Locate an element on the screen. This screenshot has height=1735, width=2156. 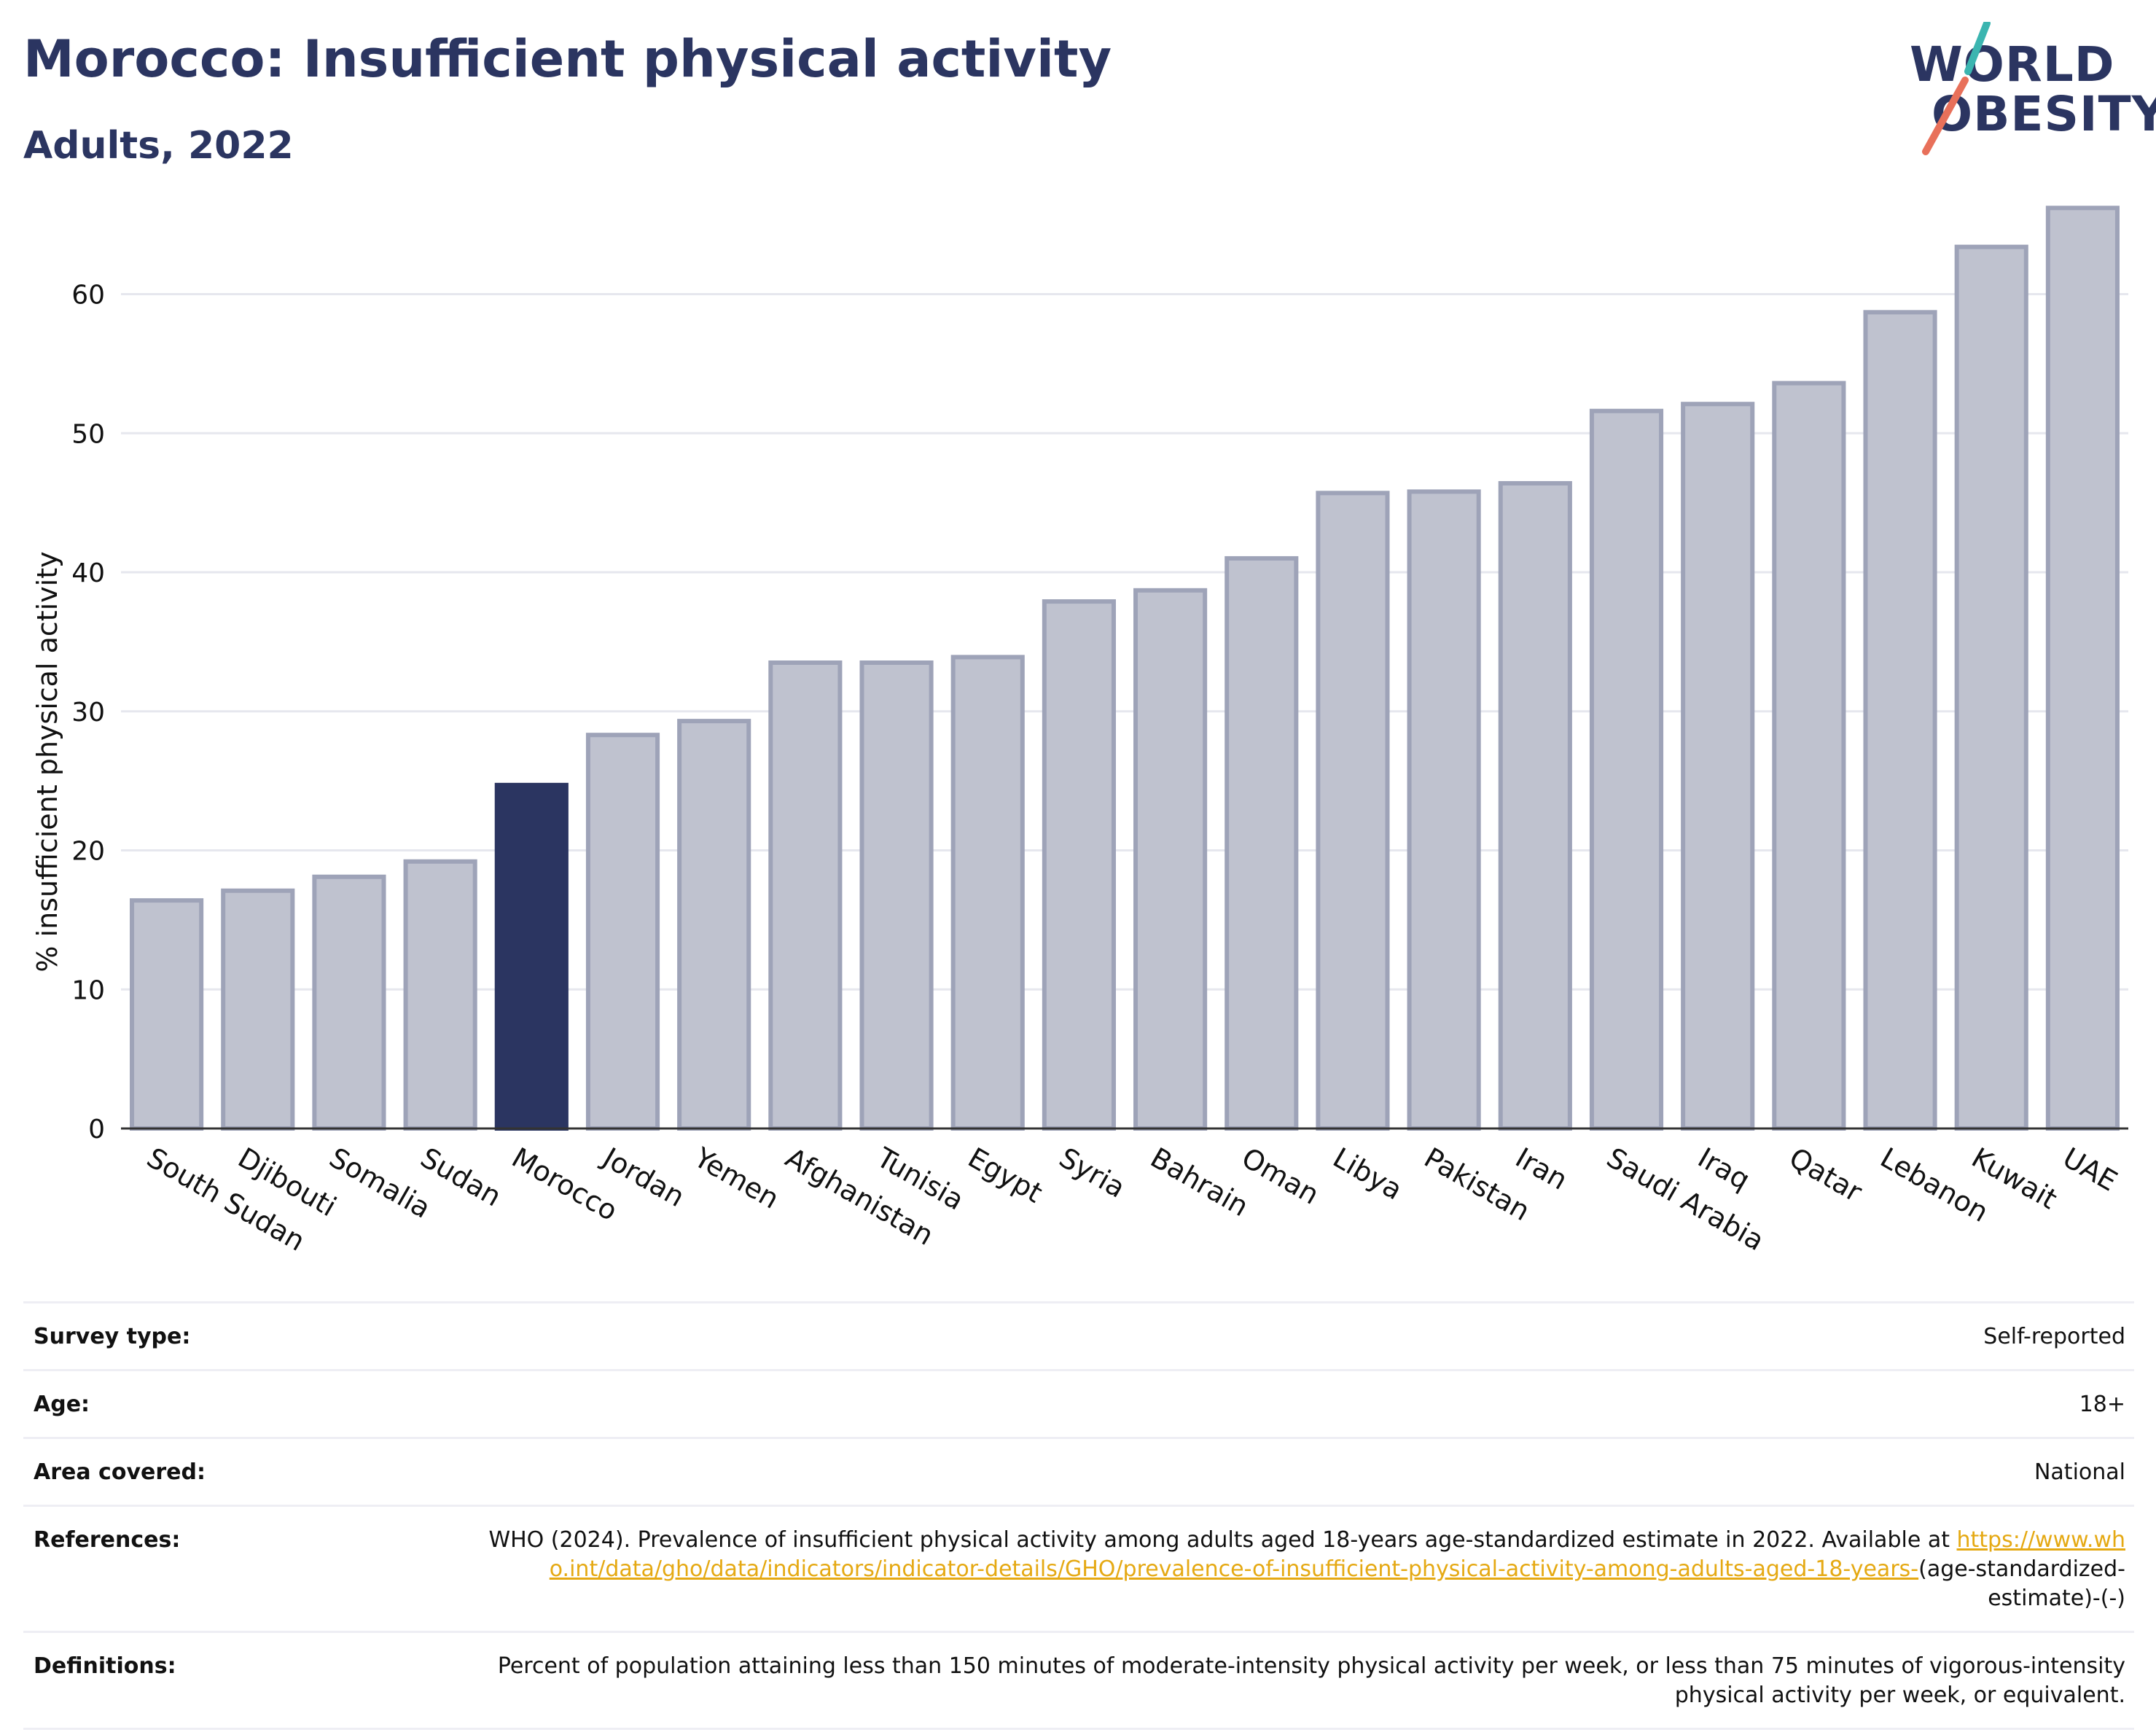
x-tick-label: Egypt is located at coordinates (1006, 1175).